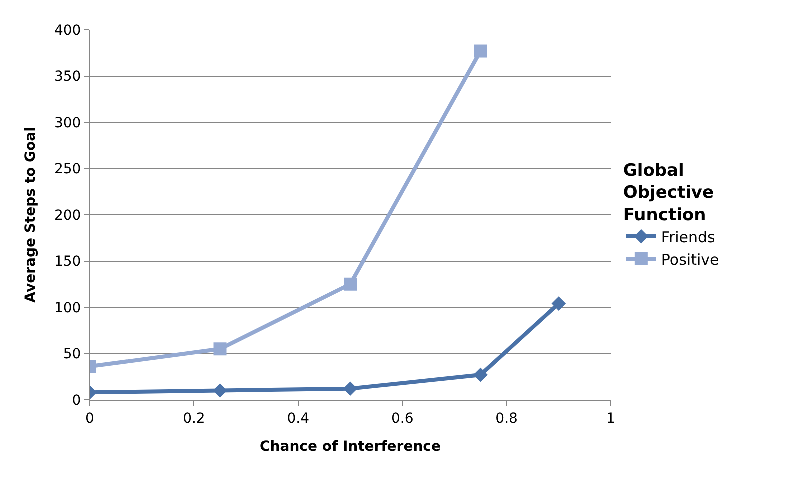 This screenshot has height=480, width=791. What do you see at coordinates (68, 77) in the screenshot?
I see `y-tick-label: 350` at bounding box center [68, 77].